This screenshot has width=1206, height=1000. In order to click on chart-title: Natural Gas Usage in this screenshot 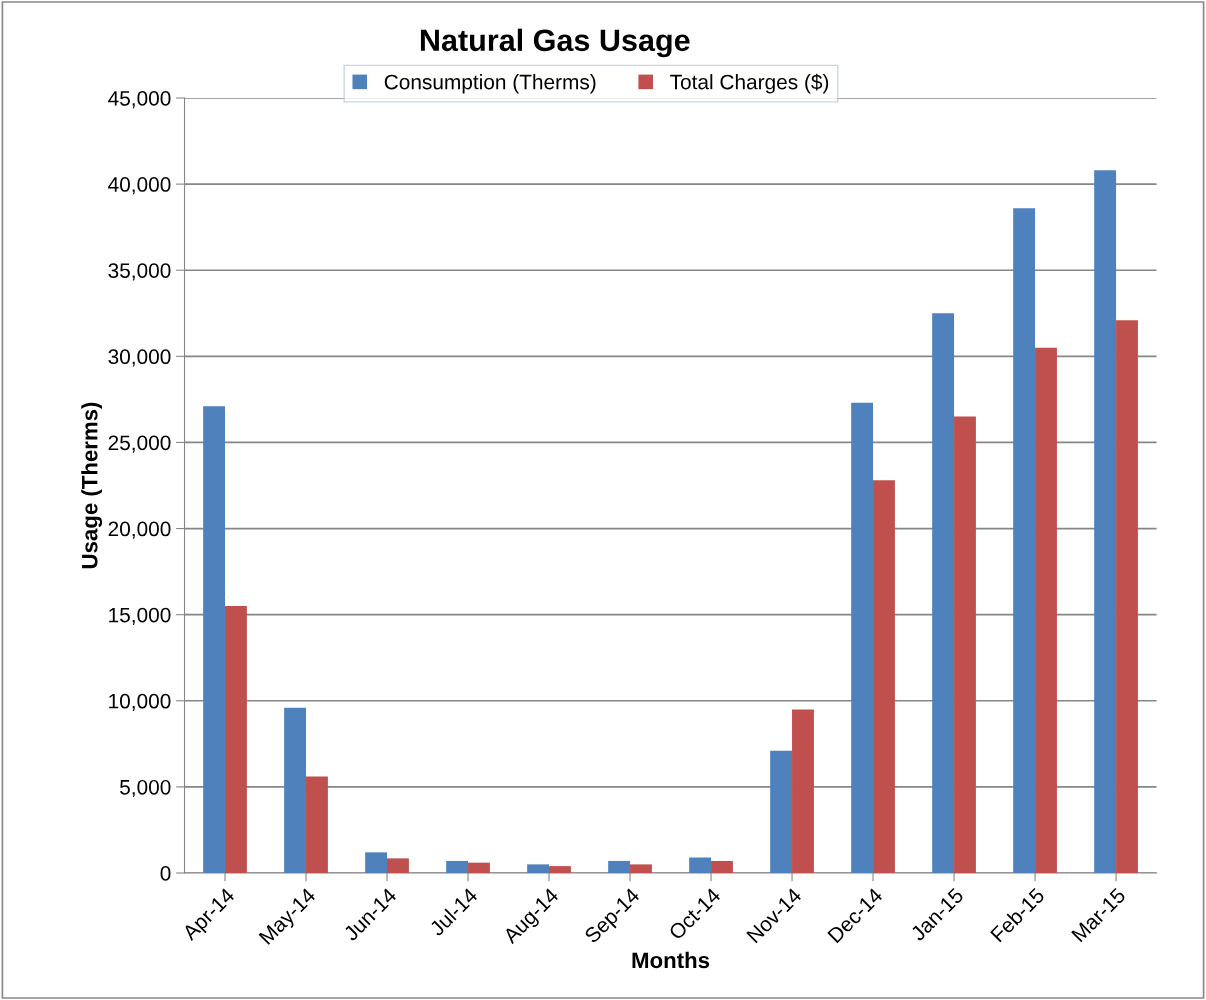, I will do `click(555, 43)`.